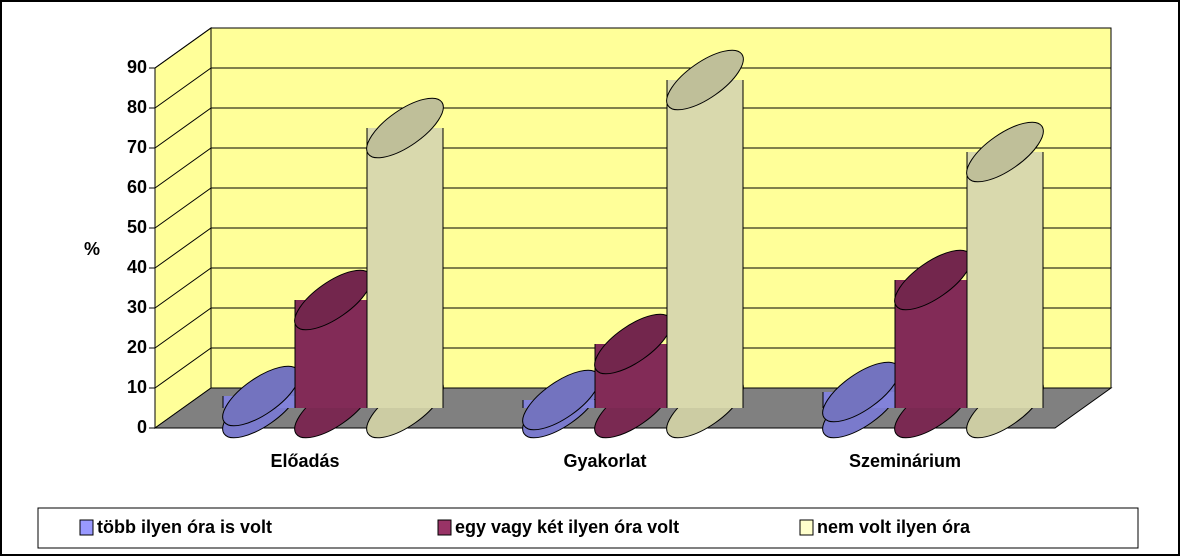 Image resolution: width=1180 pixels, height=556 pixels. What do you see at coordinates (137, 107) in the screenshot?
I see `y-tick-label: 80` at bounding box center [137, 107].